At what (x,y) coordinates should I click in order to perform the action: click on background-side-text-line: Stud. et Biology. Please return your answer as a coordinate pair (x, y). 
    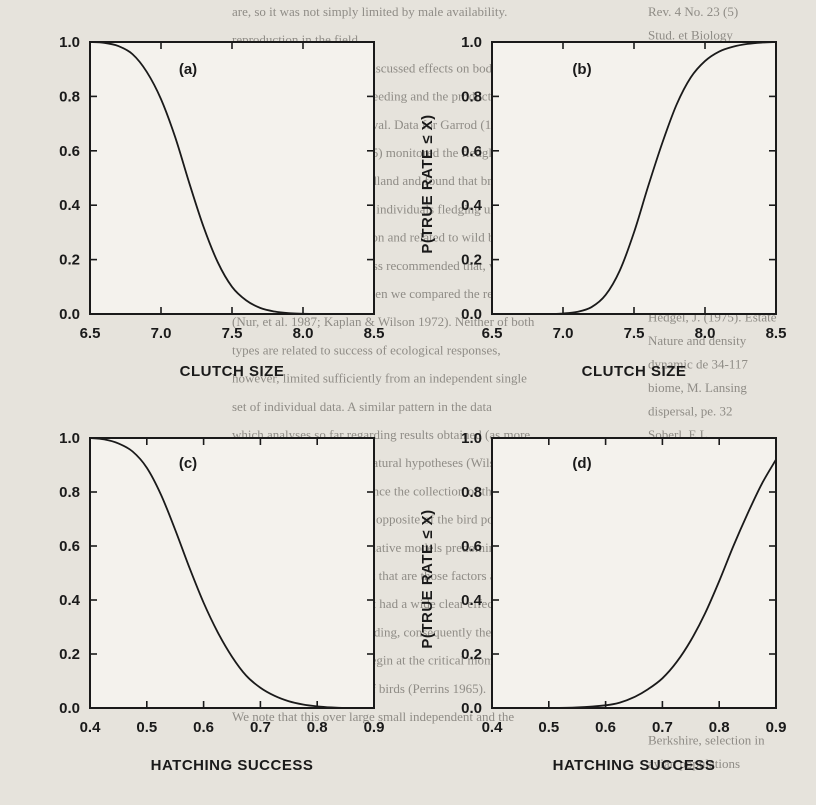
    Looking at the image, I should click on (690, 35).